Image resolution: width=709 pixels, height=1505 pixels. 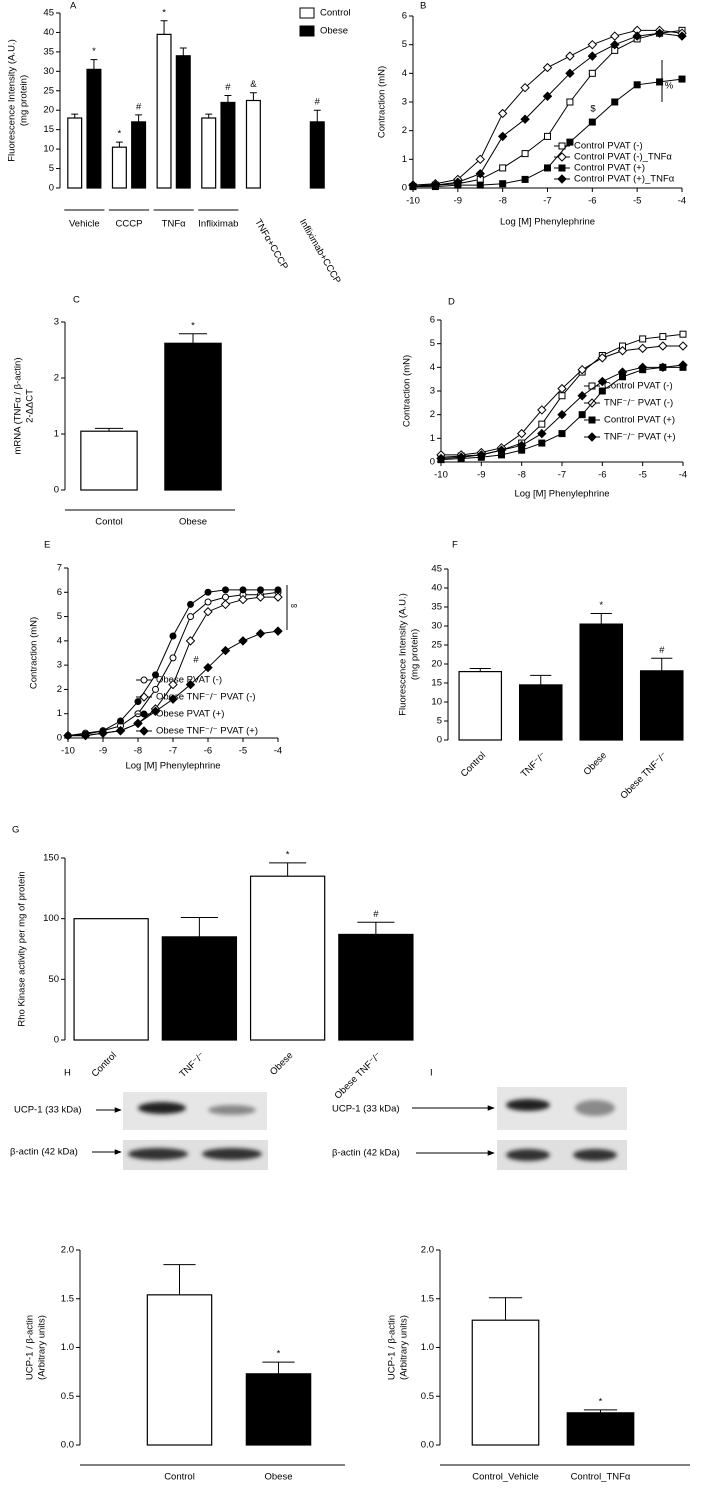 What do you see at coordinates (243, 751) in the screenshot?
I see `x-tick-label: -5` at bounding box center [243, 751].